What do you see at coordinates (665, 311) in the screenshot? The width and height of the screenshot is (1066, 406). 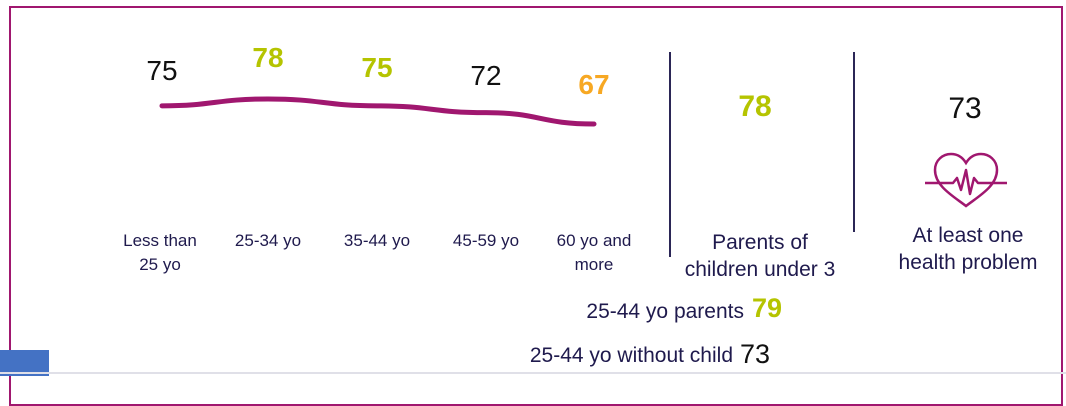 I see `subgroup-parents-label: 25-44 yo parents` at bounding box center [665, 311].